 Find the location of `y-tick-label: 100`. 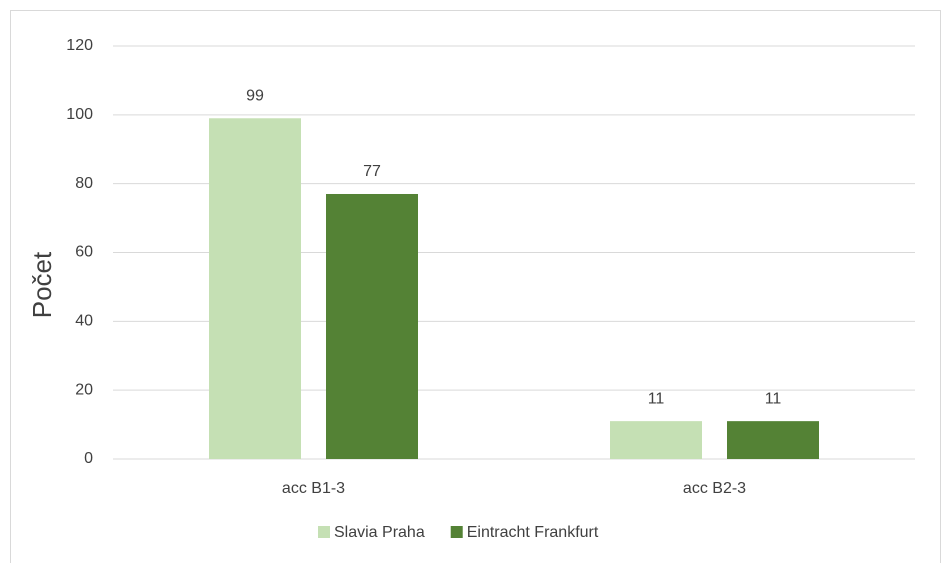

y-tick-label: 100 is located at coordinates (79, 114).